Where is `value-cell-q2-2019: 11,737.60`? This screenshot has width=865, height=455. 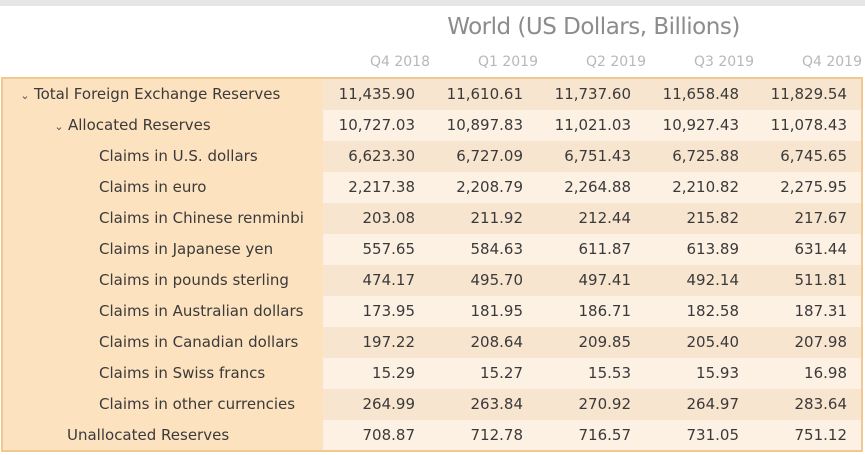 value-cell-q2-2019: 11,737.60 is located at coordinates (592, 94).